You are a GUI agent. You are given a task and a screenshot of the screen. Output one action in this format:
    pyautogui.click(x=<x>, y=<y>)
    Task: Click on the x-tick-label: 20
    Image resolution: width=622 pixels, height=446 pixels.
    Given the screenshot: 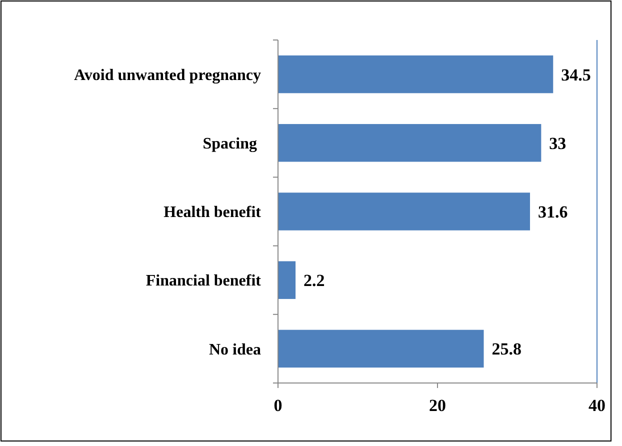 What is the action you would take?
    pyautogui.click(x=437, y=405)
    